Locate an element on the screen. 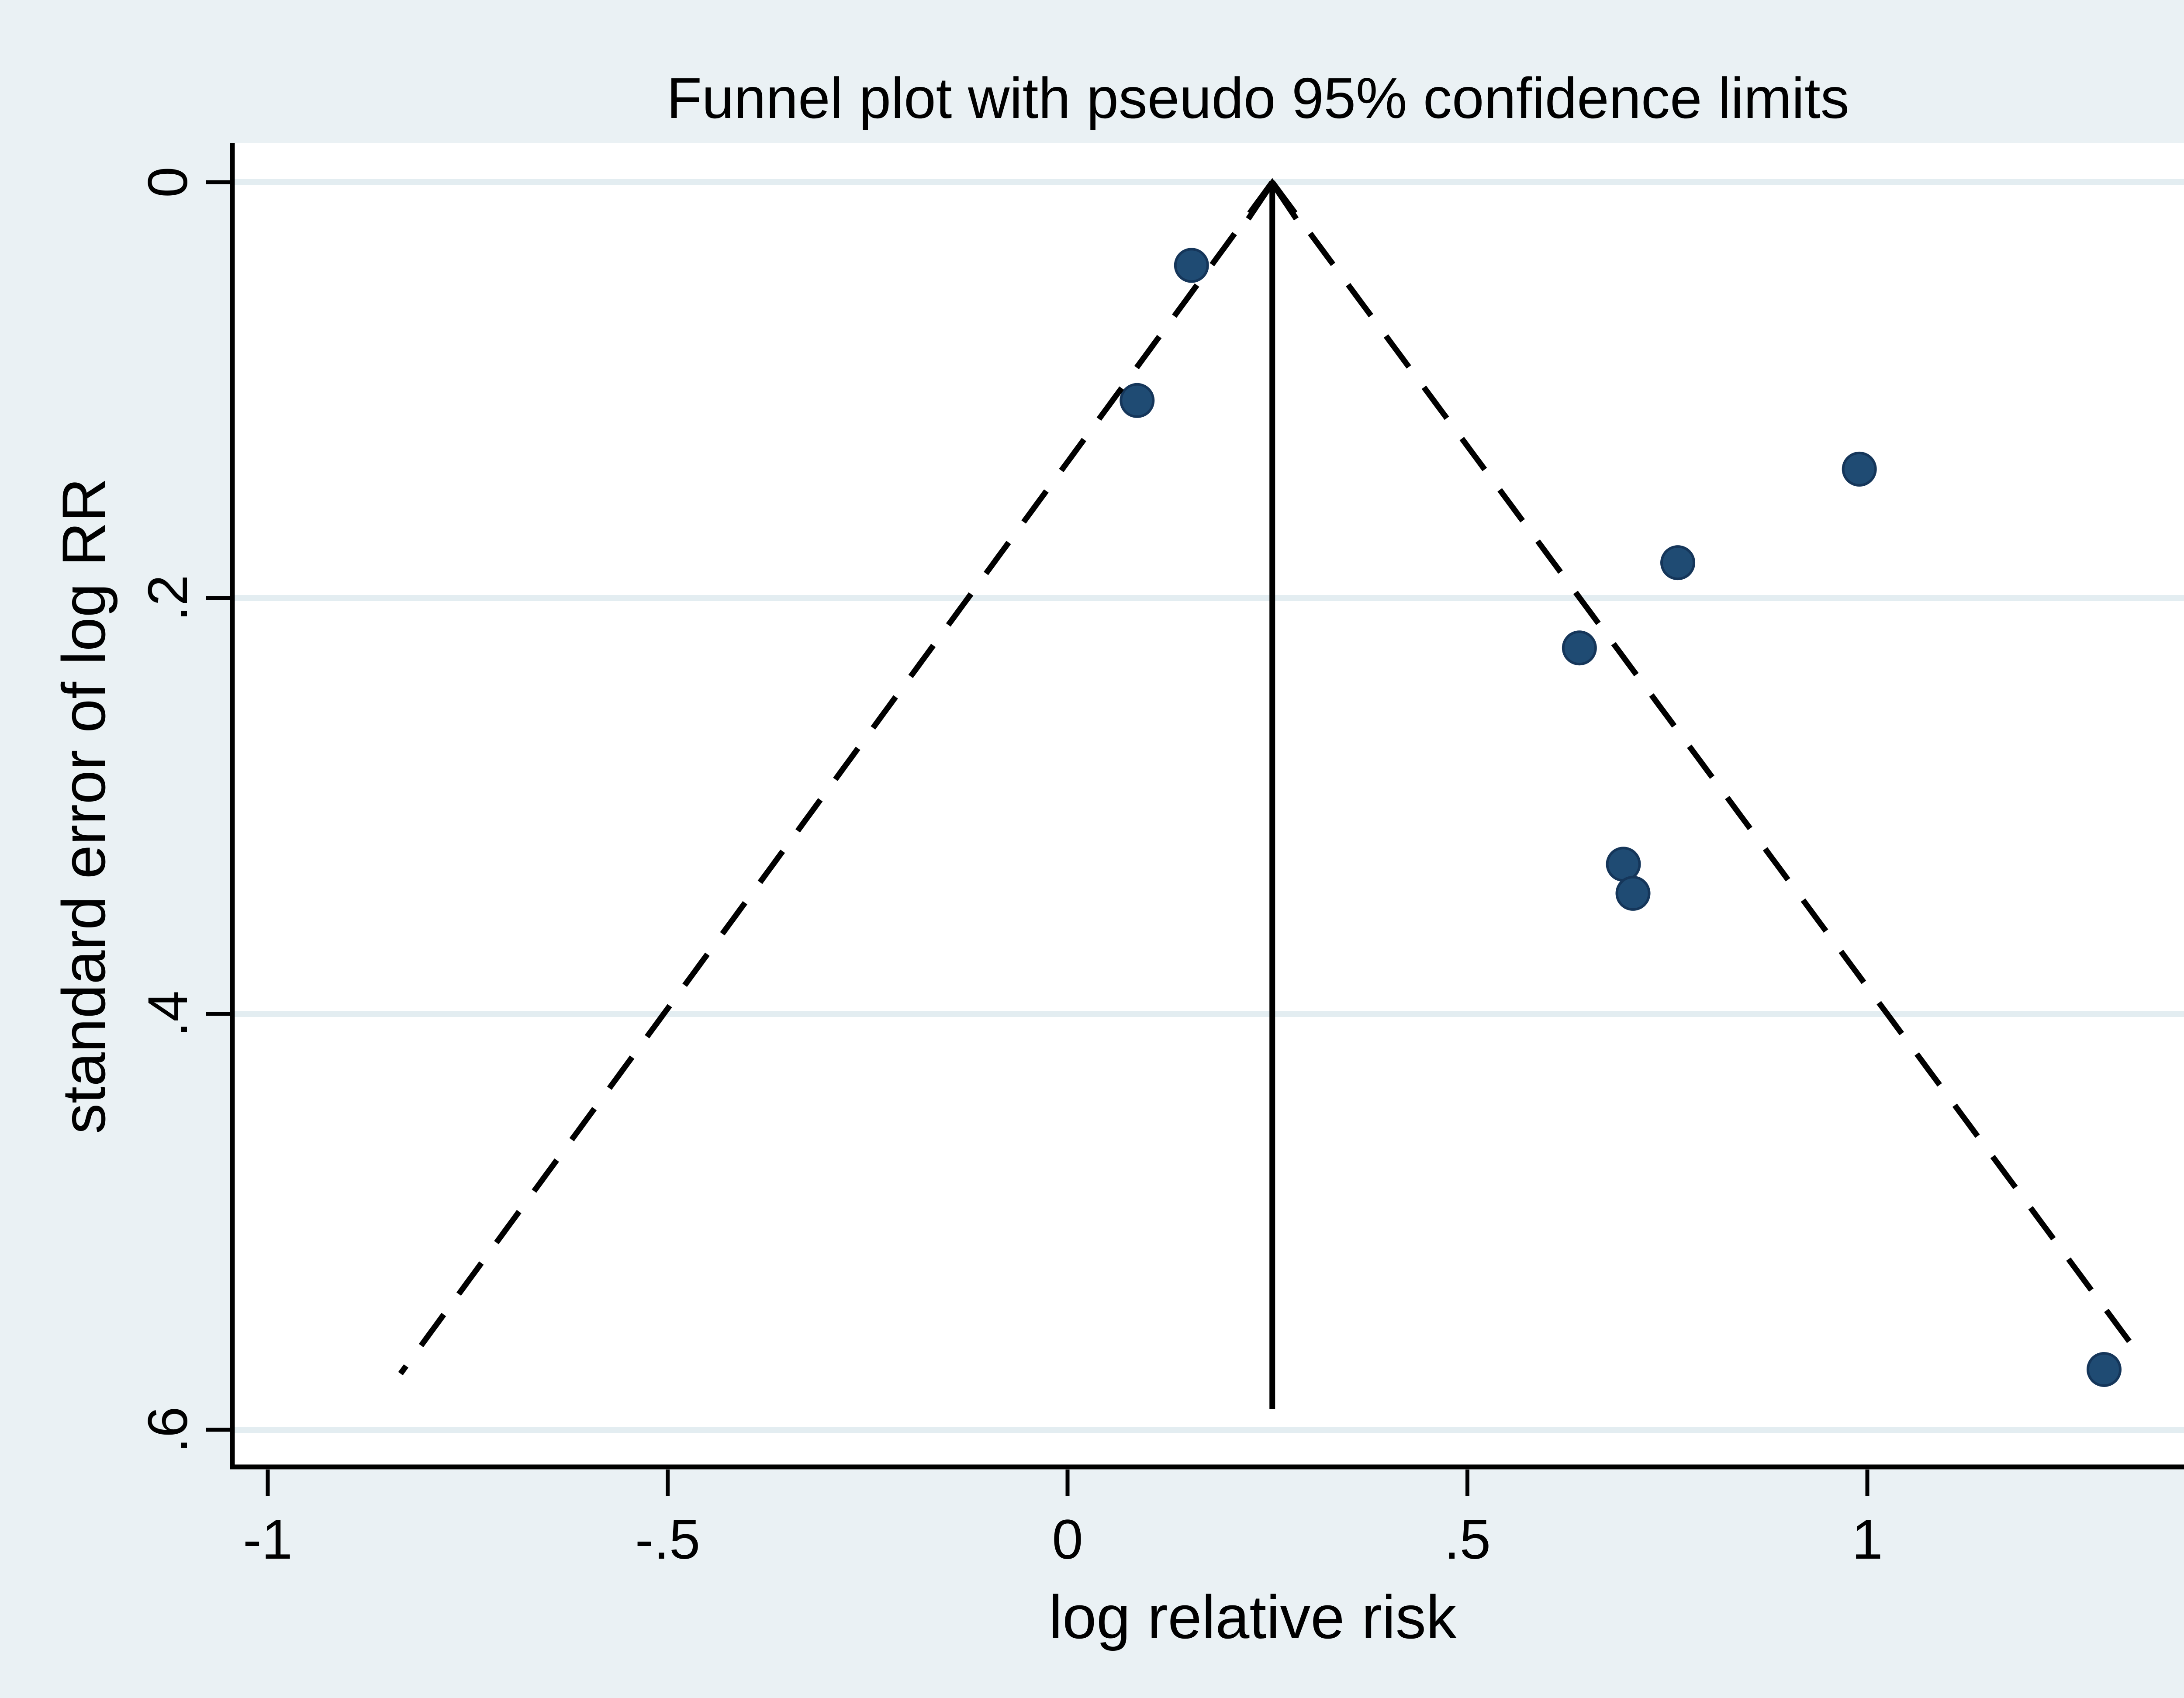 This screenshot has width=2184, height=1698. y-tick-label: .6 is located at coordinates (168, 1430).